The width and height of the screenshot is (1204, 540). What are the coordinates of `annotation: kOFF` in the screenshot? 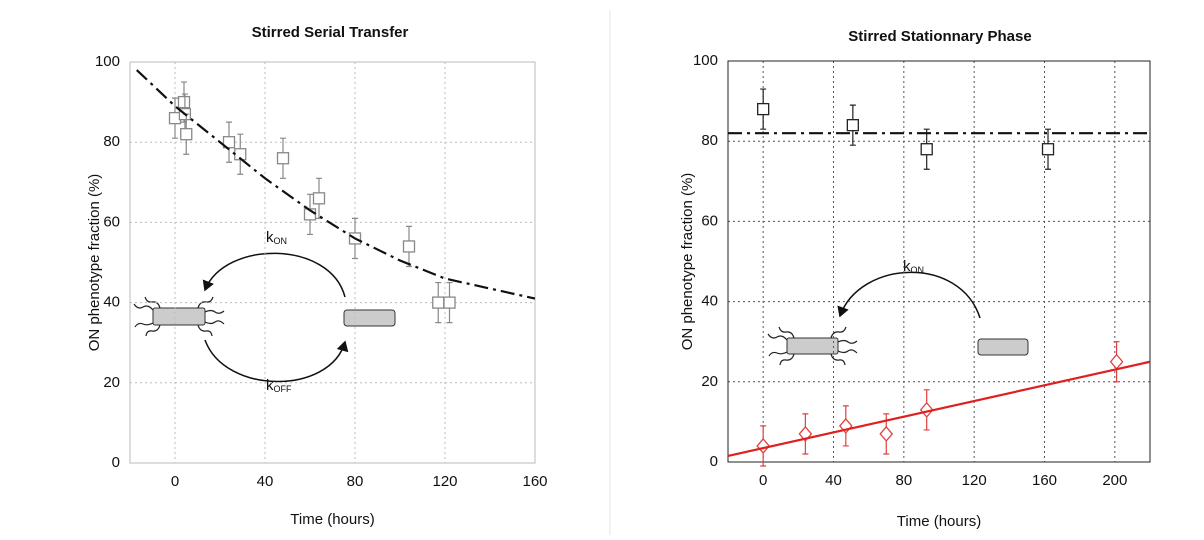 It's located at (279, 385).